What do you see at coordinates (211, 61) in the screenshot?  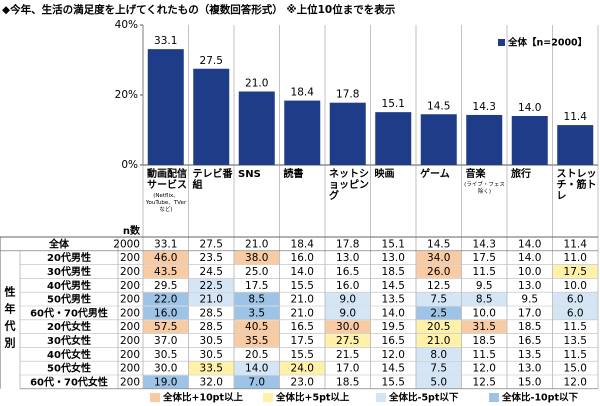 I see `value-label: 27.5` at bounding box center [211, 61].